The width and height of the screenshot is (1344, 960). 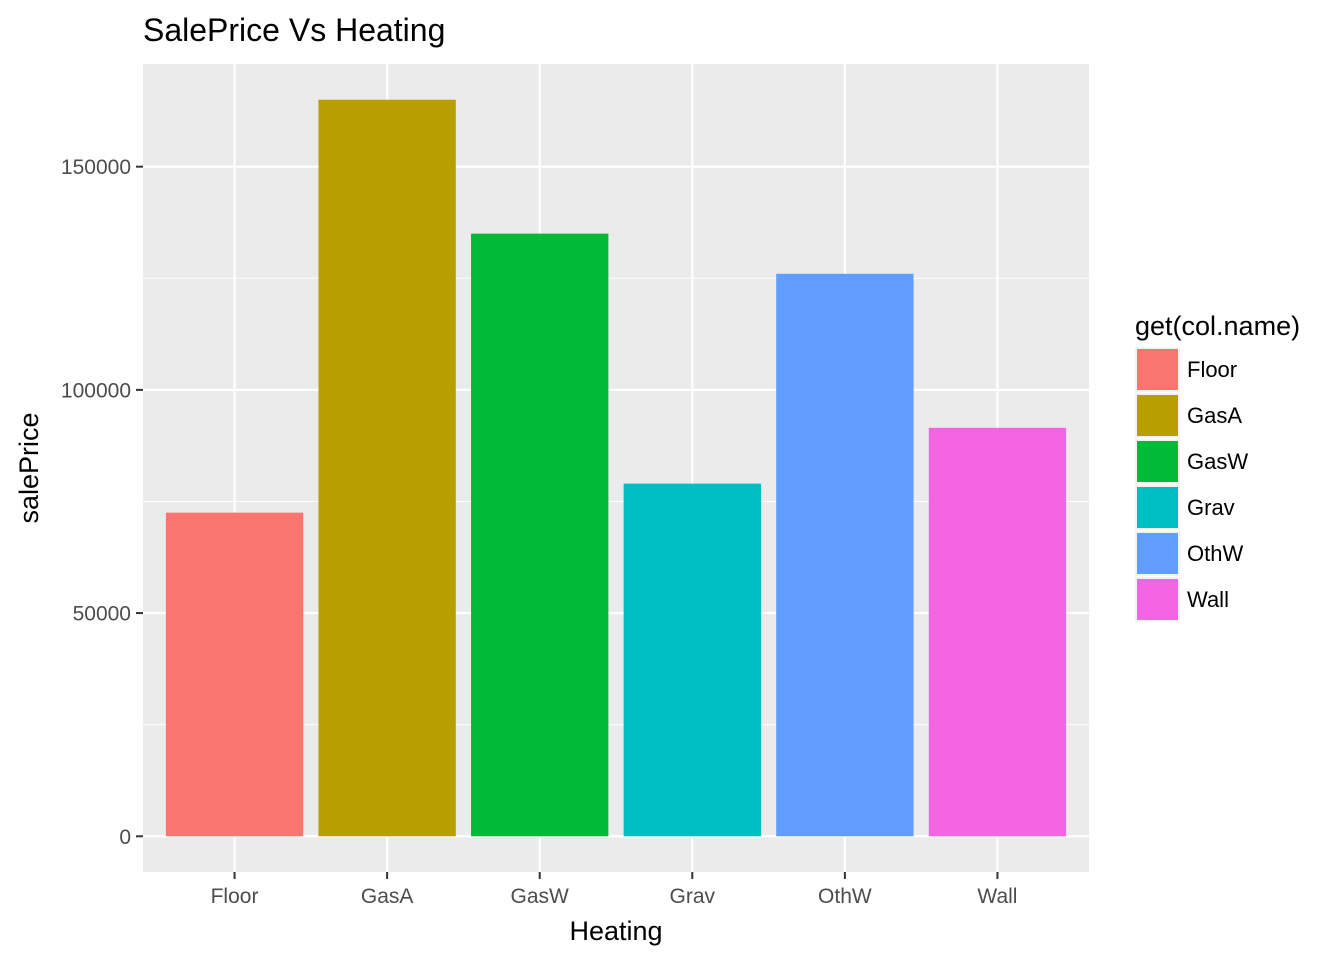 What do you see at coordinates (845, 555) in the screenshot?
I see `bar-othw` at bounding box center [845, 555].